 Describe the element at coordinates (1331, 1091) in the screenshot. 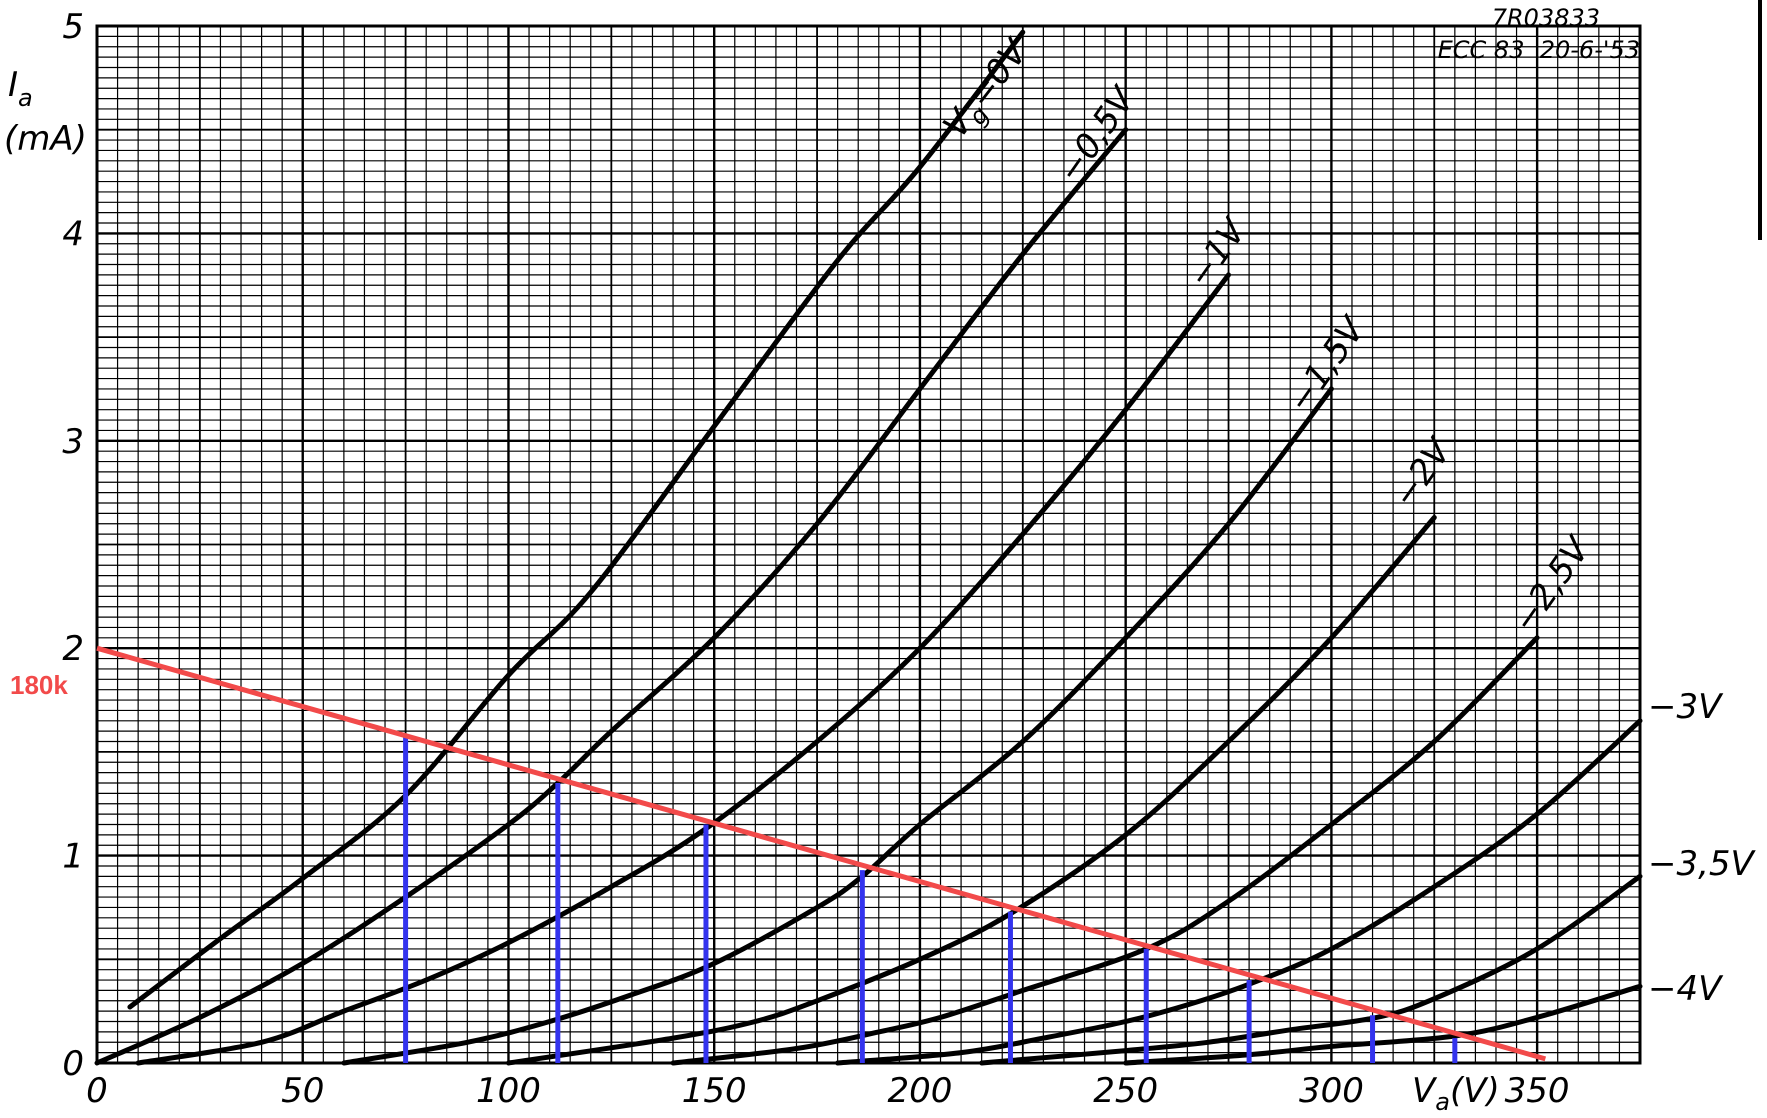

I see `x-tick-label-6: 300` at that location.